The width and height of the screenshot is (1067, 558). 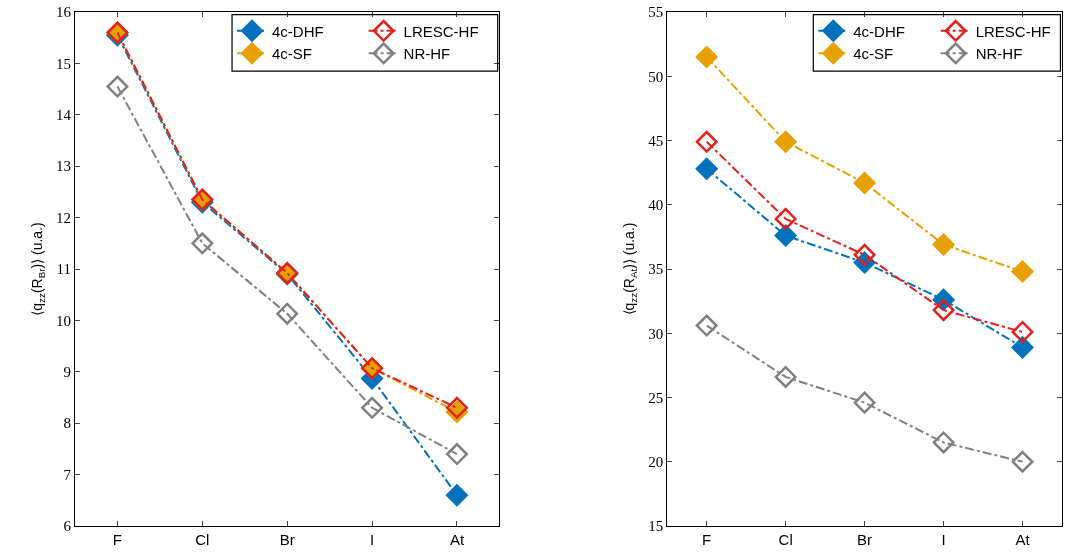 I want to click on y-tick-label: 12, so click(x=63, y=217).